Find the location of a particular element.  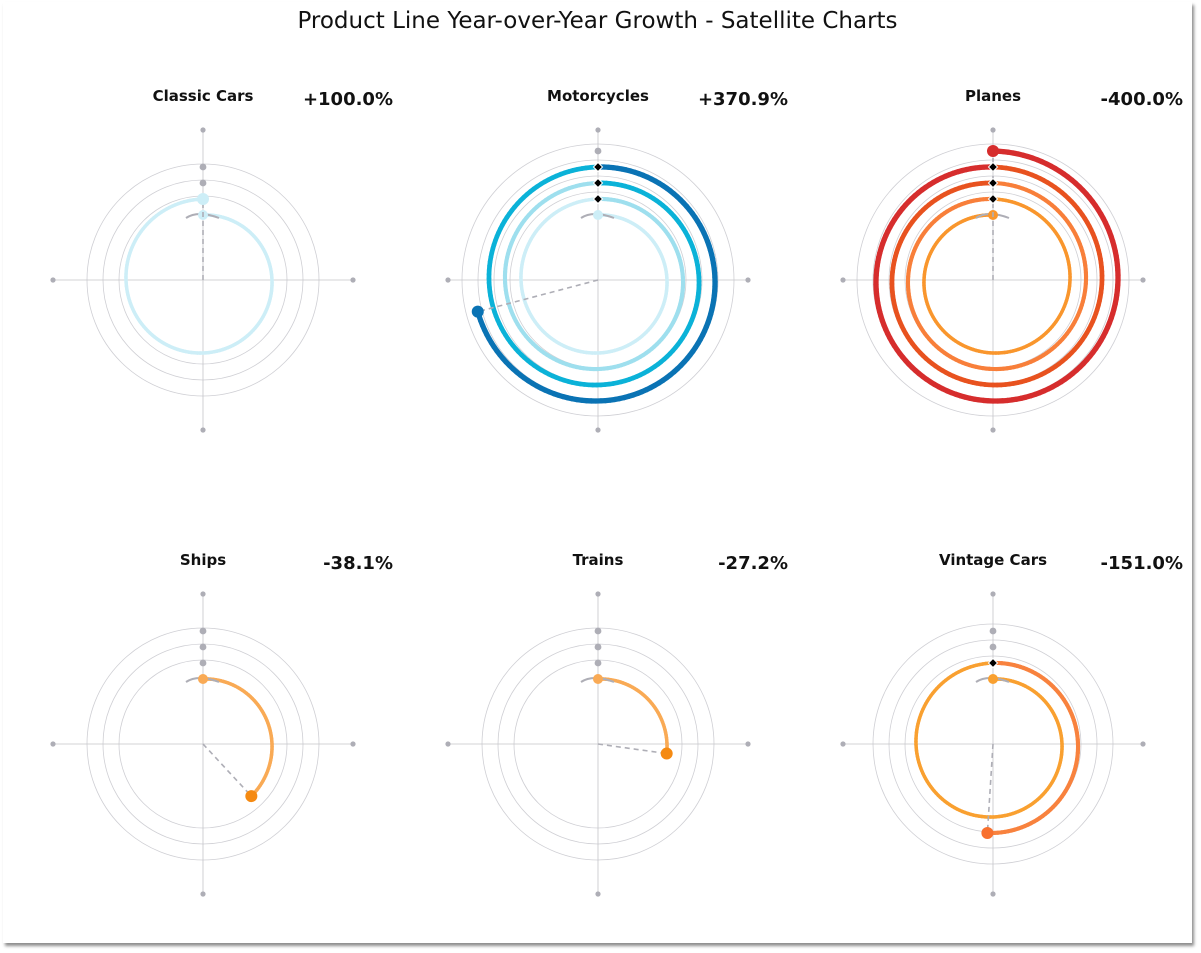

satellite-panel: Vintage Cars -151.0% is located at coordinates (1011, 724).